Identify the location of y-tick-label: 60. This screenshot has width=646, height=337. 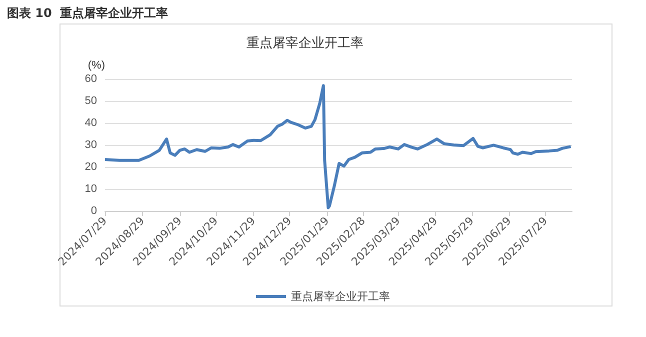
(90, 79).